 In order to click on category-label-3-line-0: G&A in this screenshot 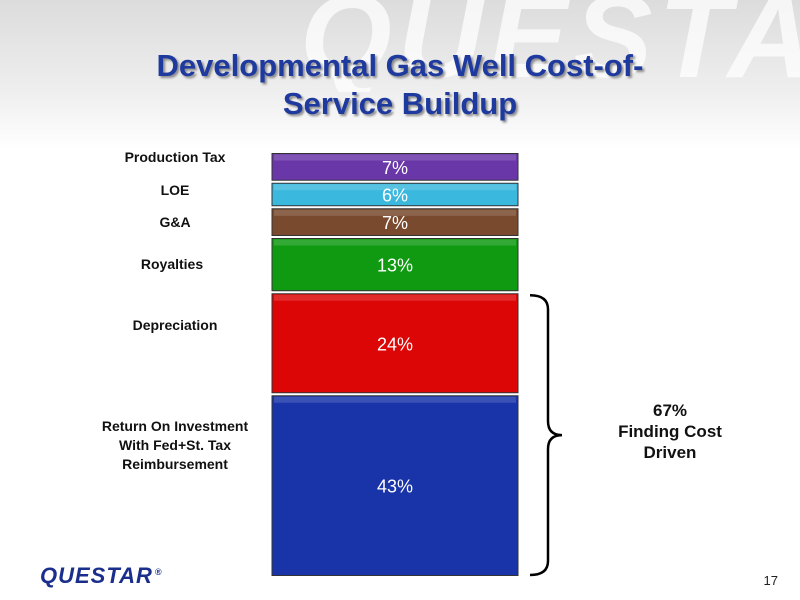, I will do `click(175, 221)`.